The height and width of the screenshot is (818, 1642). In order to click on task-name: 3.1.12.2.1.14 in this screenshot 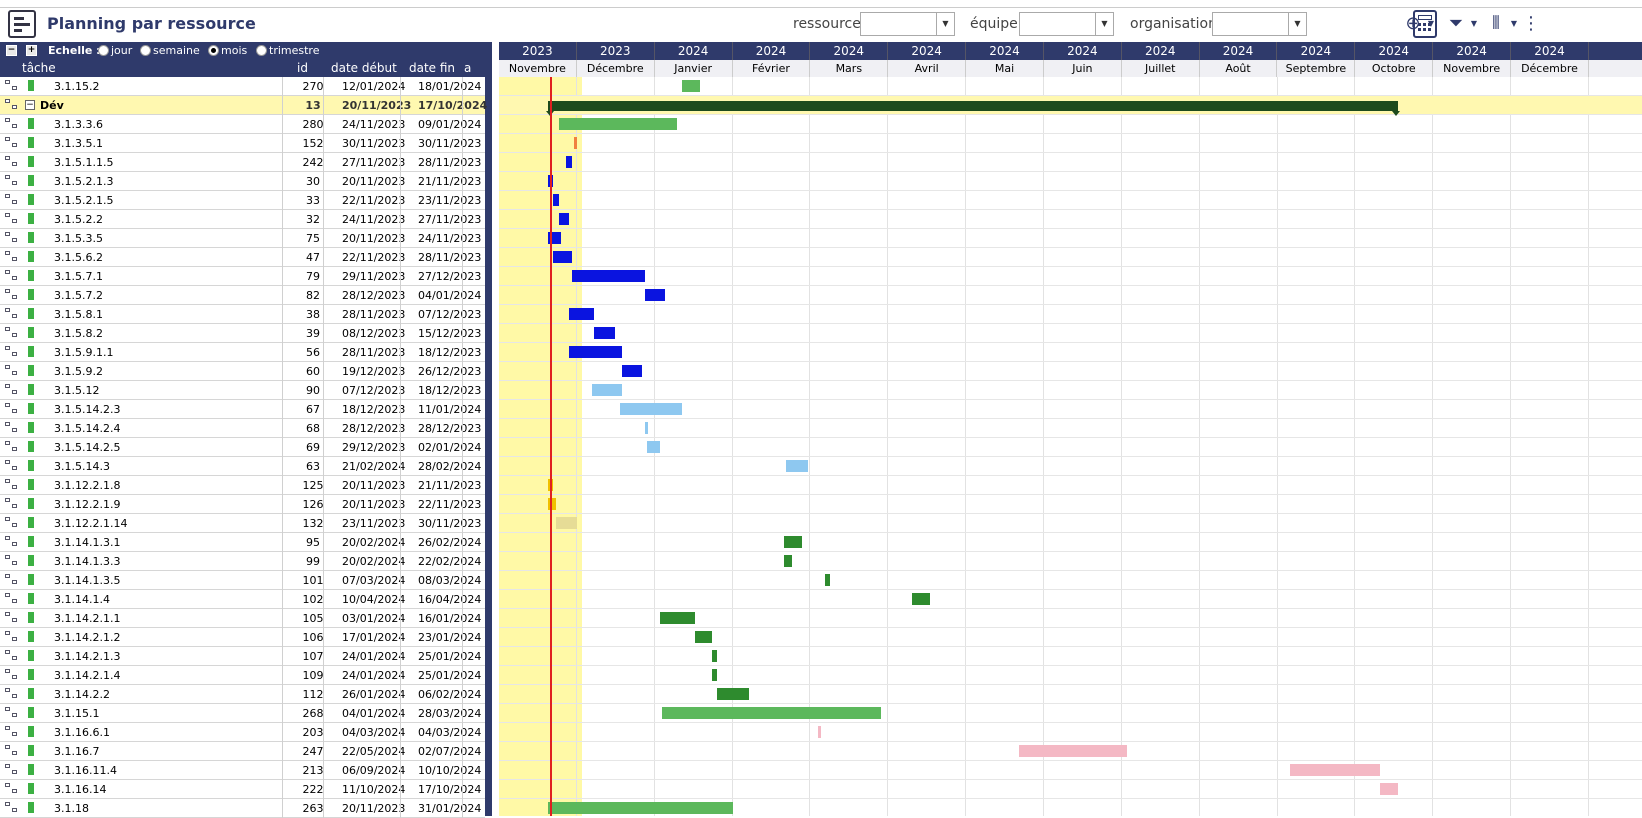, I will do `click(91, 523)`.